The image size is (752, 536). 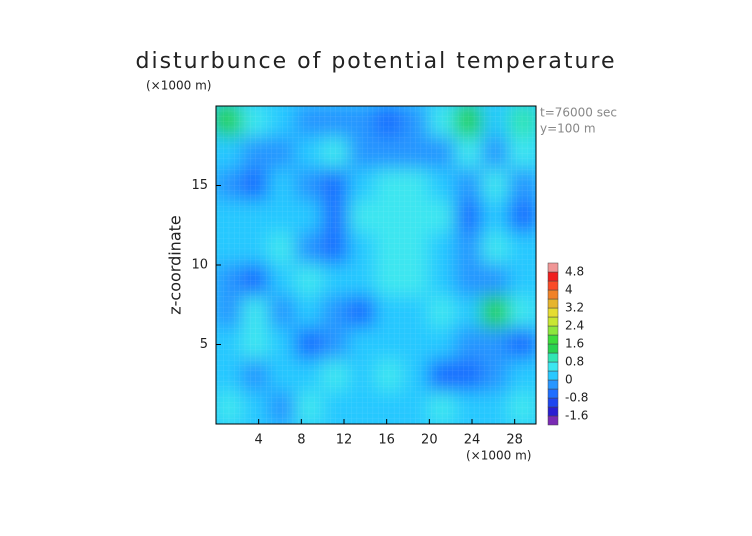 What do you see at coordinates (498, 456) in the screenshot?
I see `x-unit: (×1000 m)` at bounding box center [498, 456].